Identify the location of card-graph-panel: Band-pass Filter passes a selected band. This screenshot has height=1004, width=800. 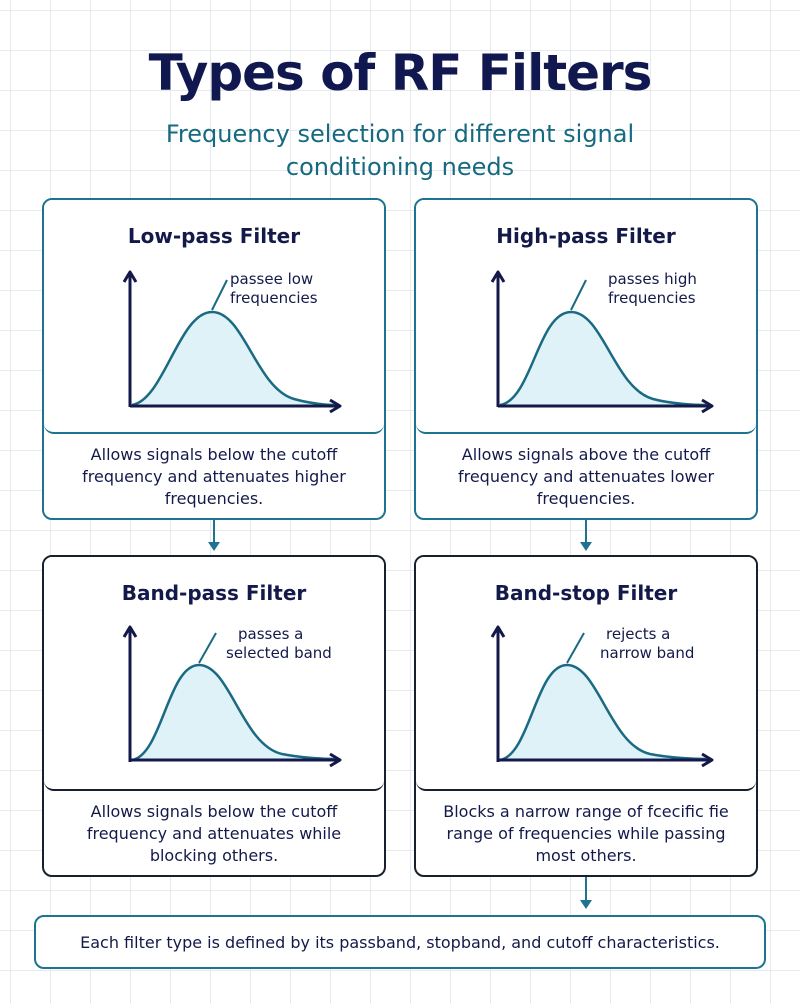
(214, 674).